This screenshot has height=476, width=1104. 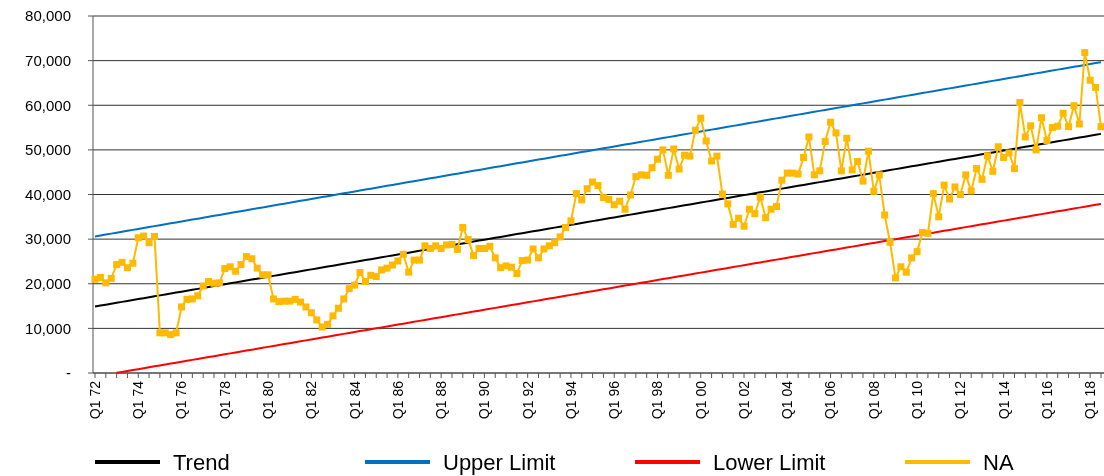 What do you see at coordinates (769, 462) in the screenshot?
I see `legend-label: Lower Limit` at bounding box center [769, 462].